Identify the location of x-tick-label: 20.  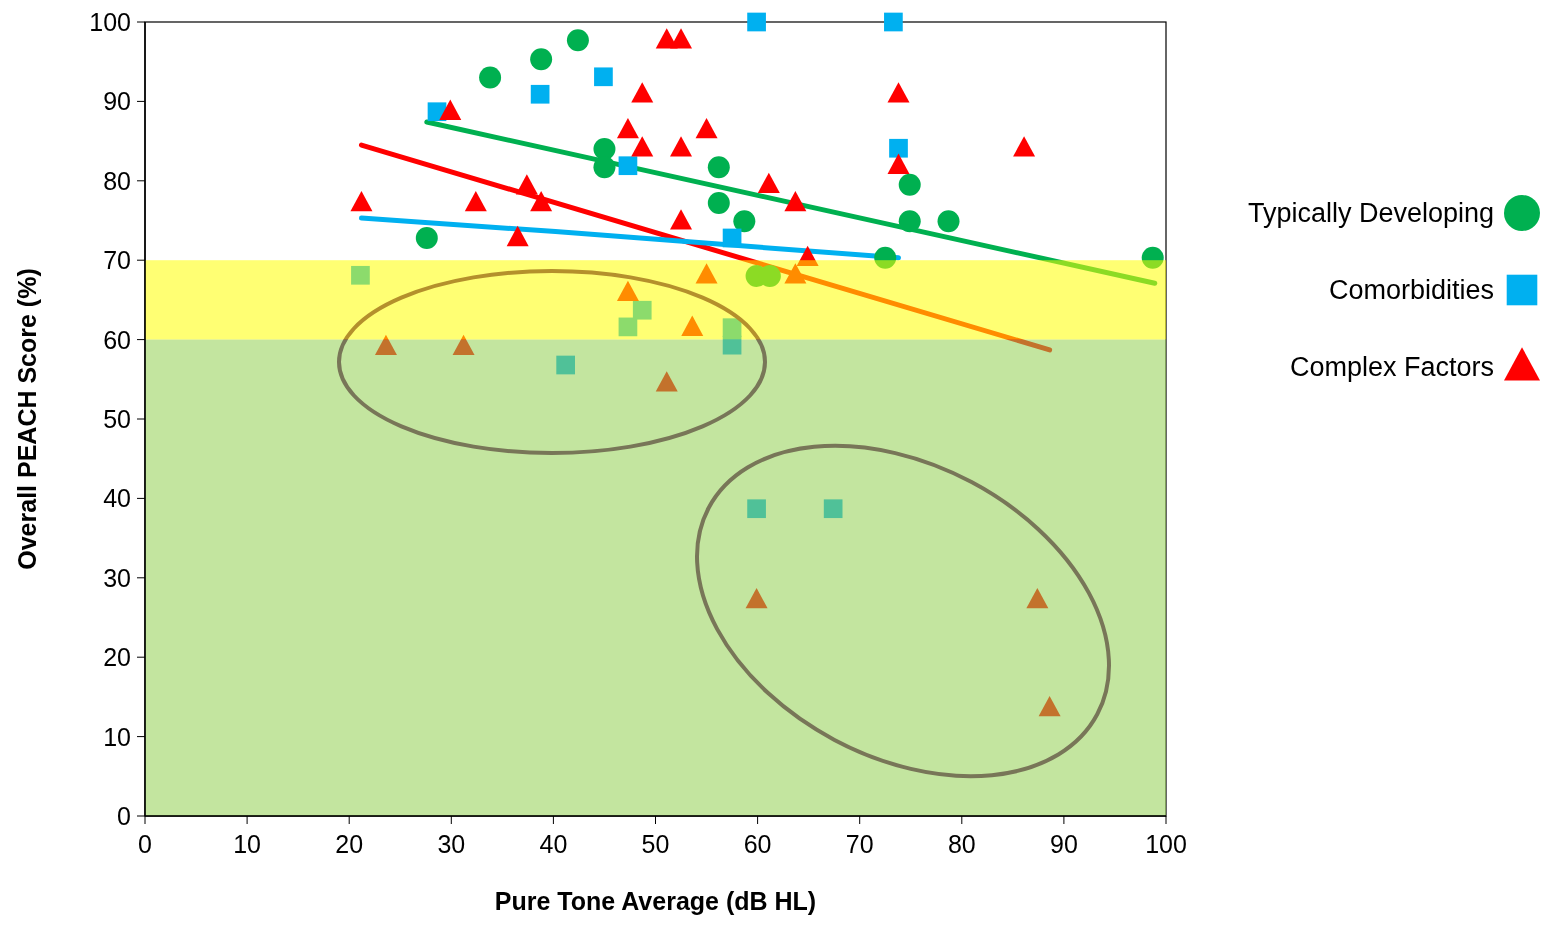
(349, 844).